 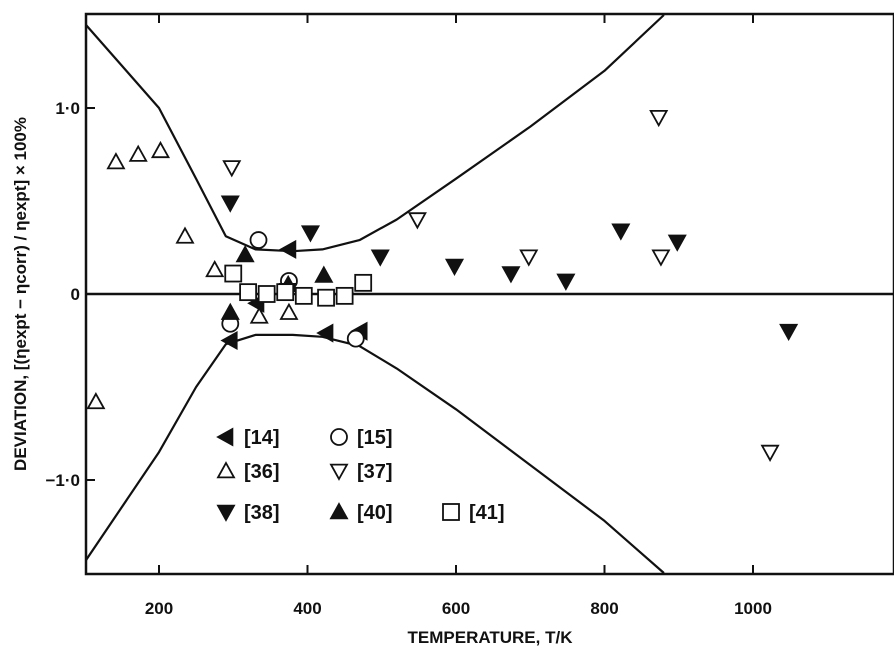 What do you see at coordinates (262, 513) in the screenshot?
I see `legend-label: [38]` at bounding box center [262, 513].